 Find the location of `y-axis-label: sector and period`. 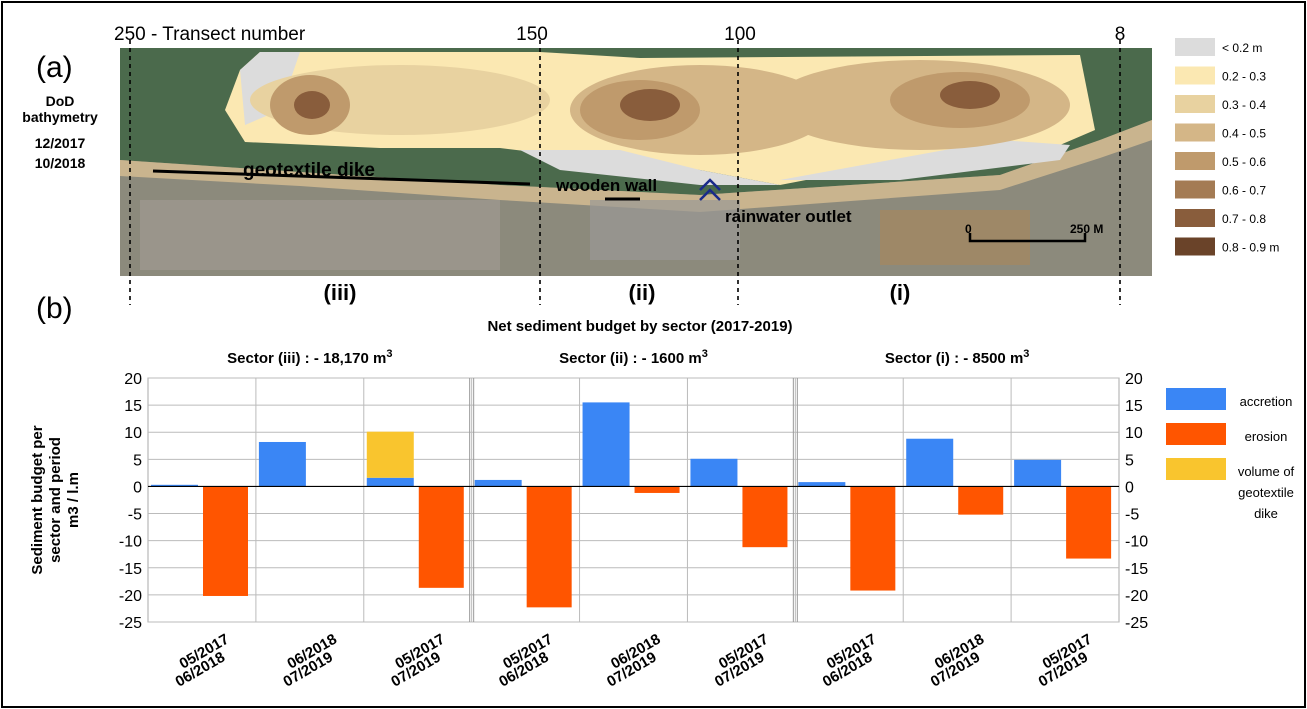

y-axis-label: sector and period is located at coordinates (55, 500).